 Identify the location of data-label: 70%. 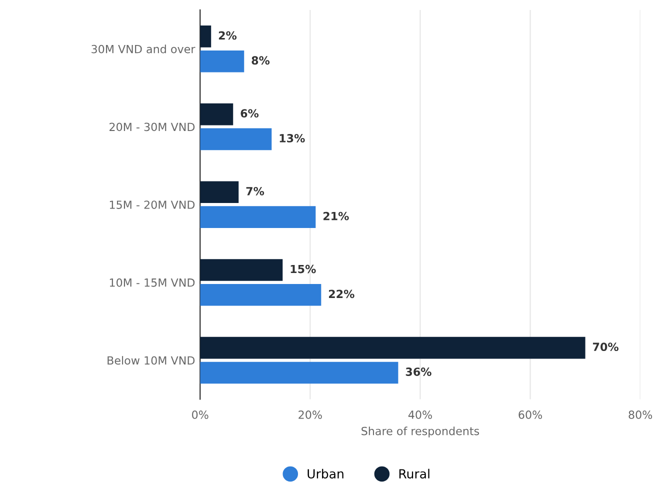
(605, 347).